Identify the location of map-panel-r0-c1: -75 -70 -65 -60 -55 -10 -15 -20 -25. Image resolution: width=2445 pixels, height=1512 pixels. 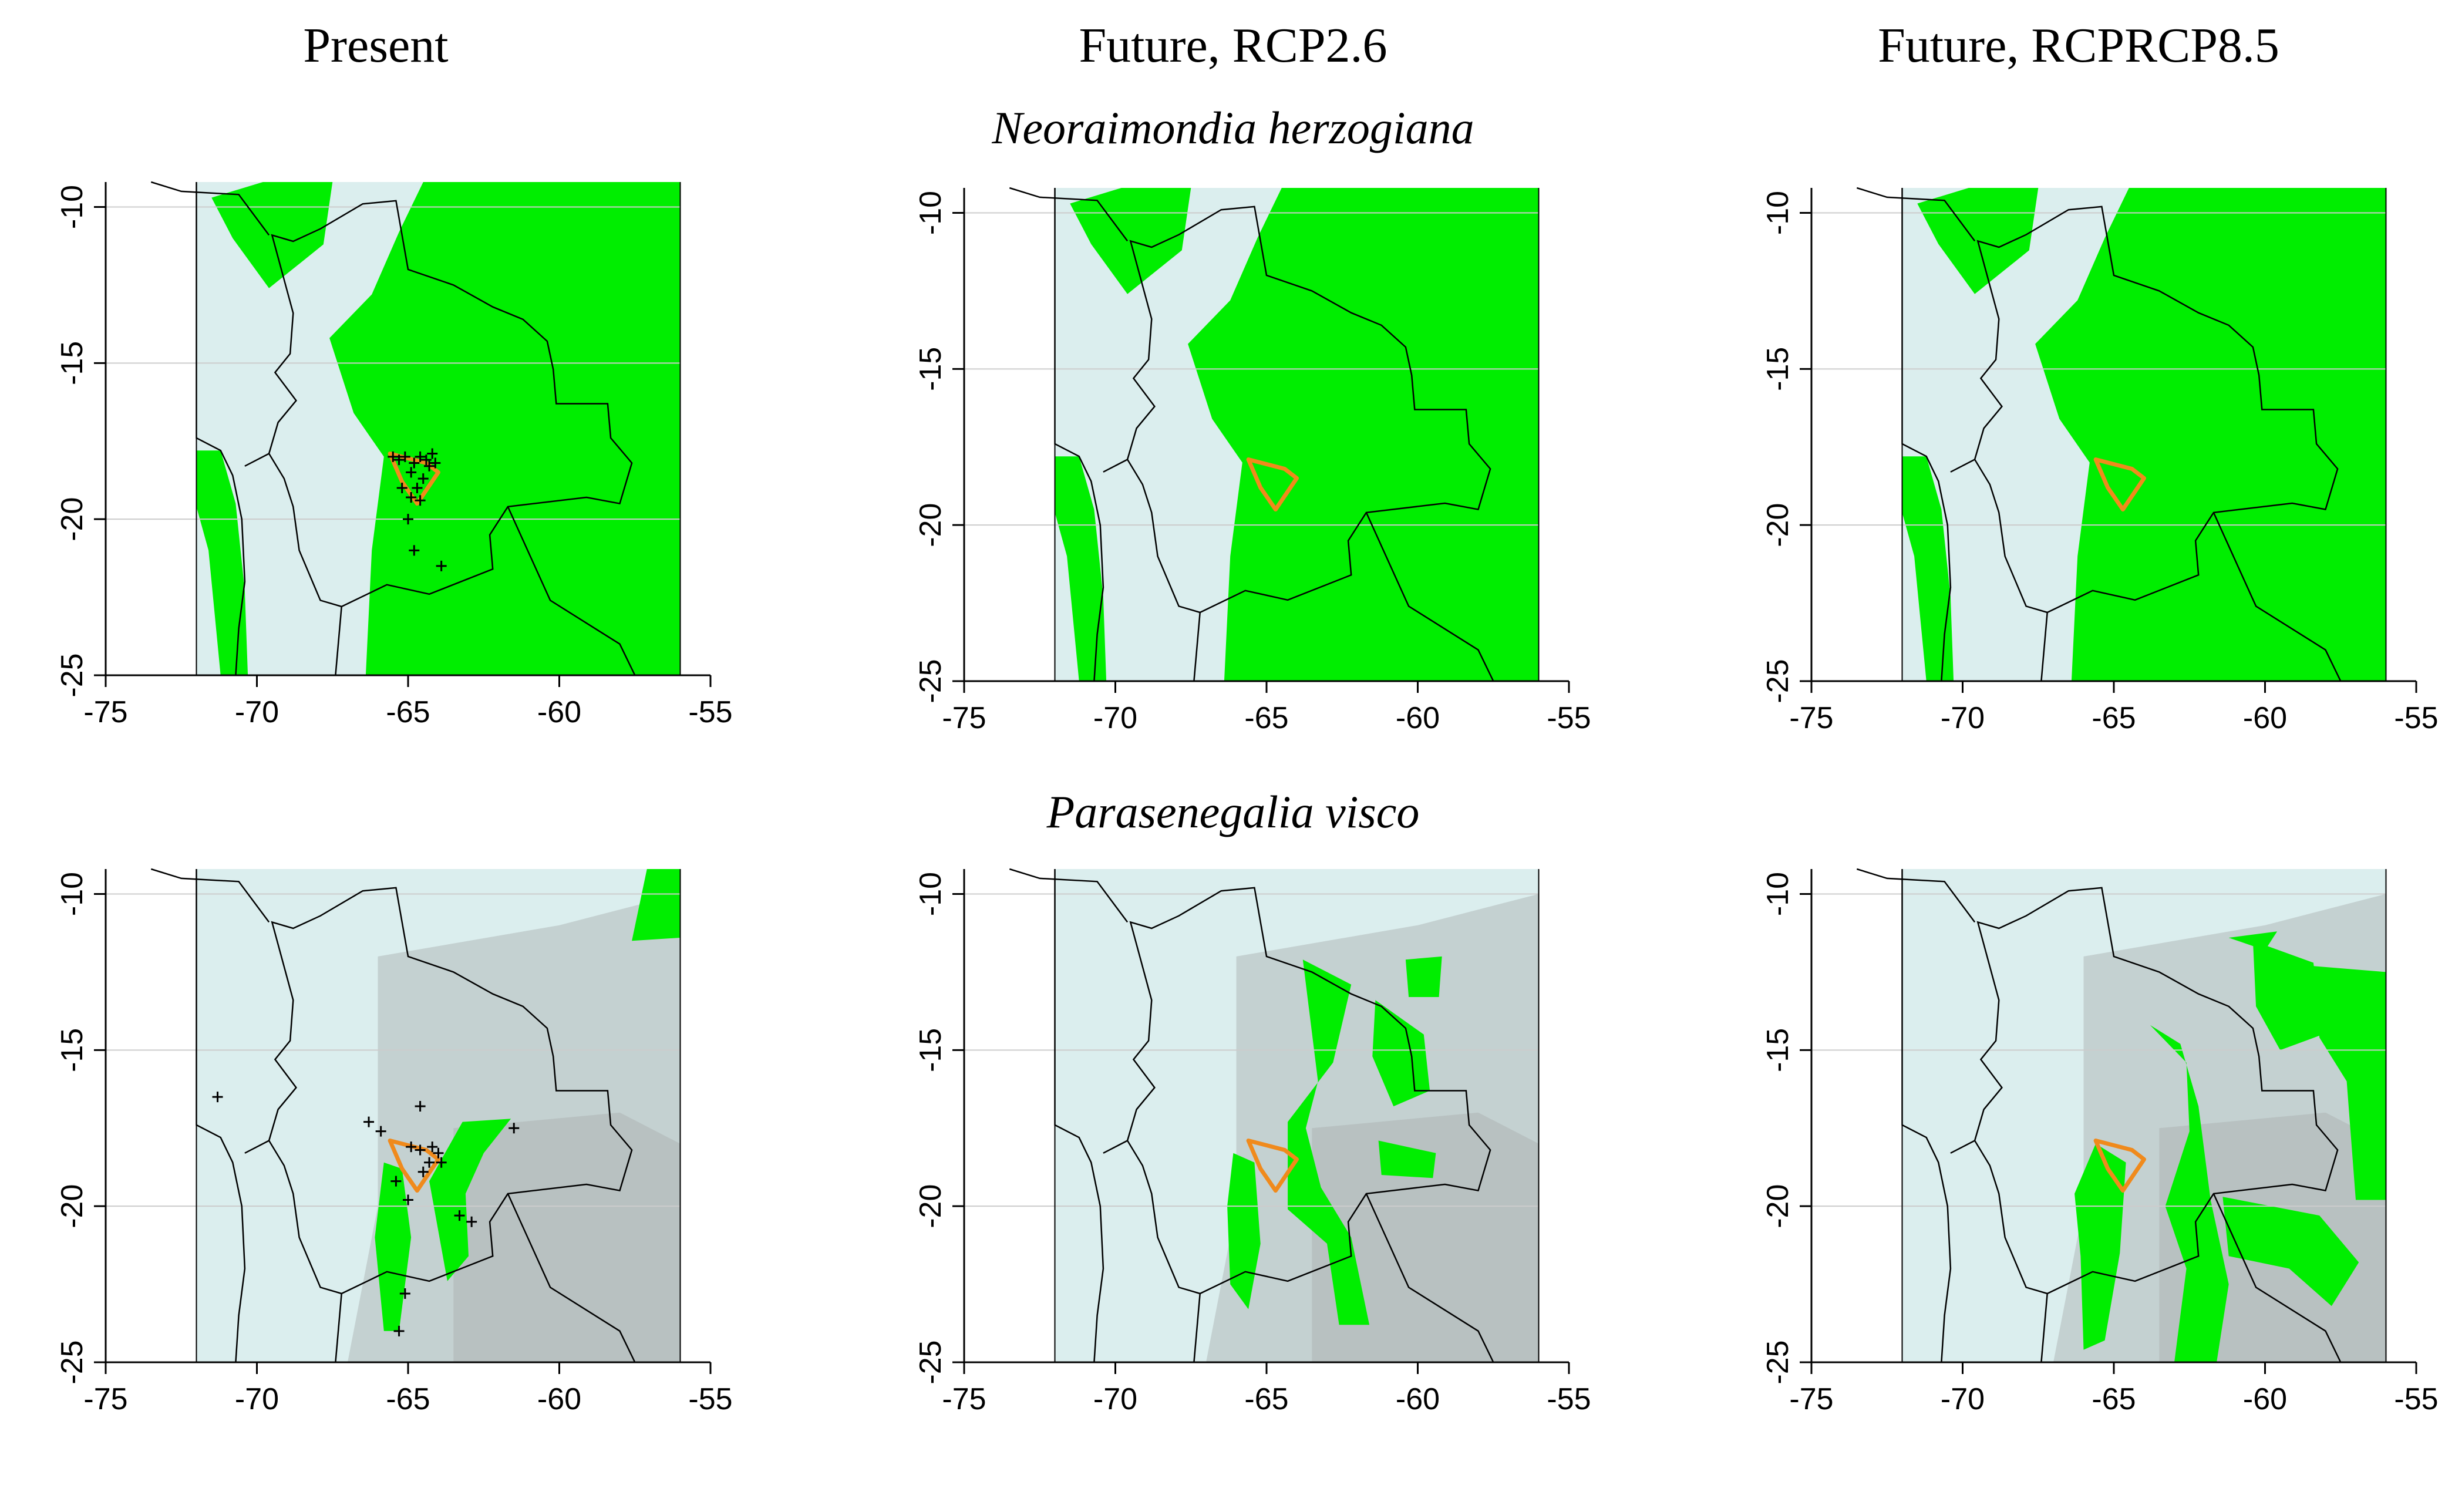
(1244, 503).